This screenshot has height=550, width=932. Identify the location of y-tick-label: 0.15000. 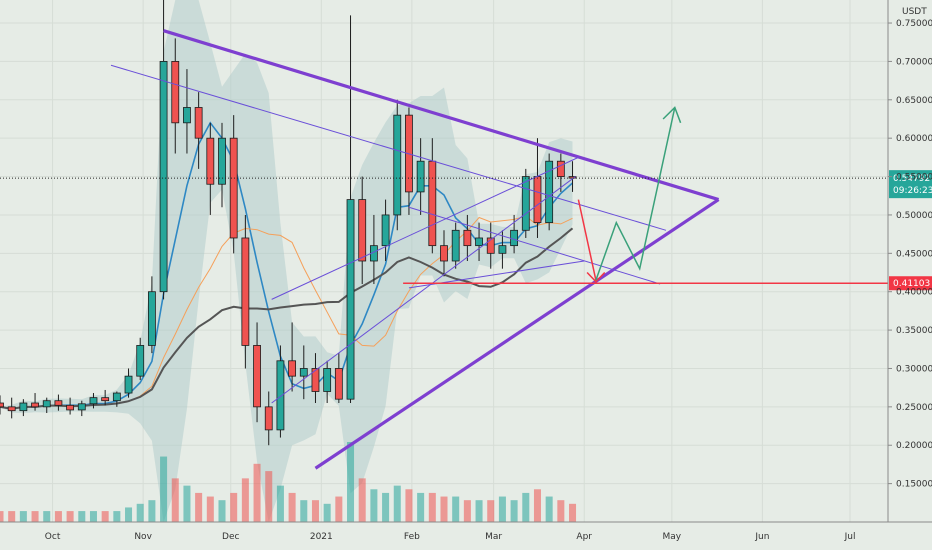
(914, 485).